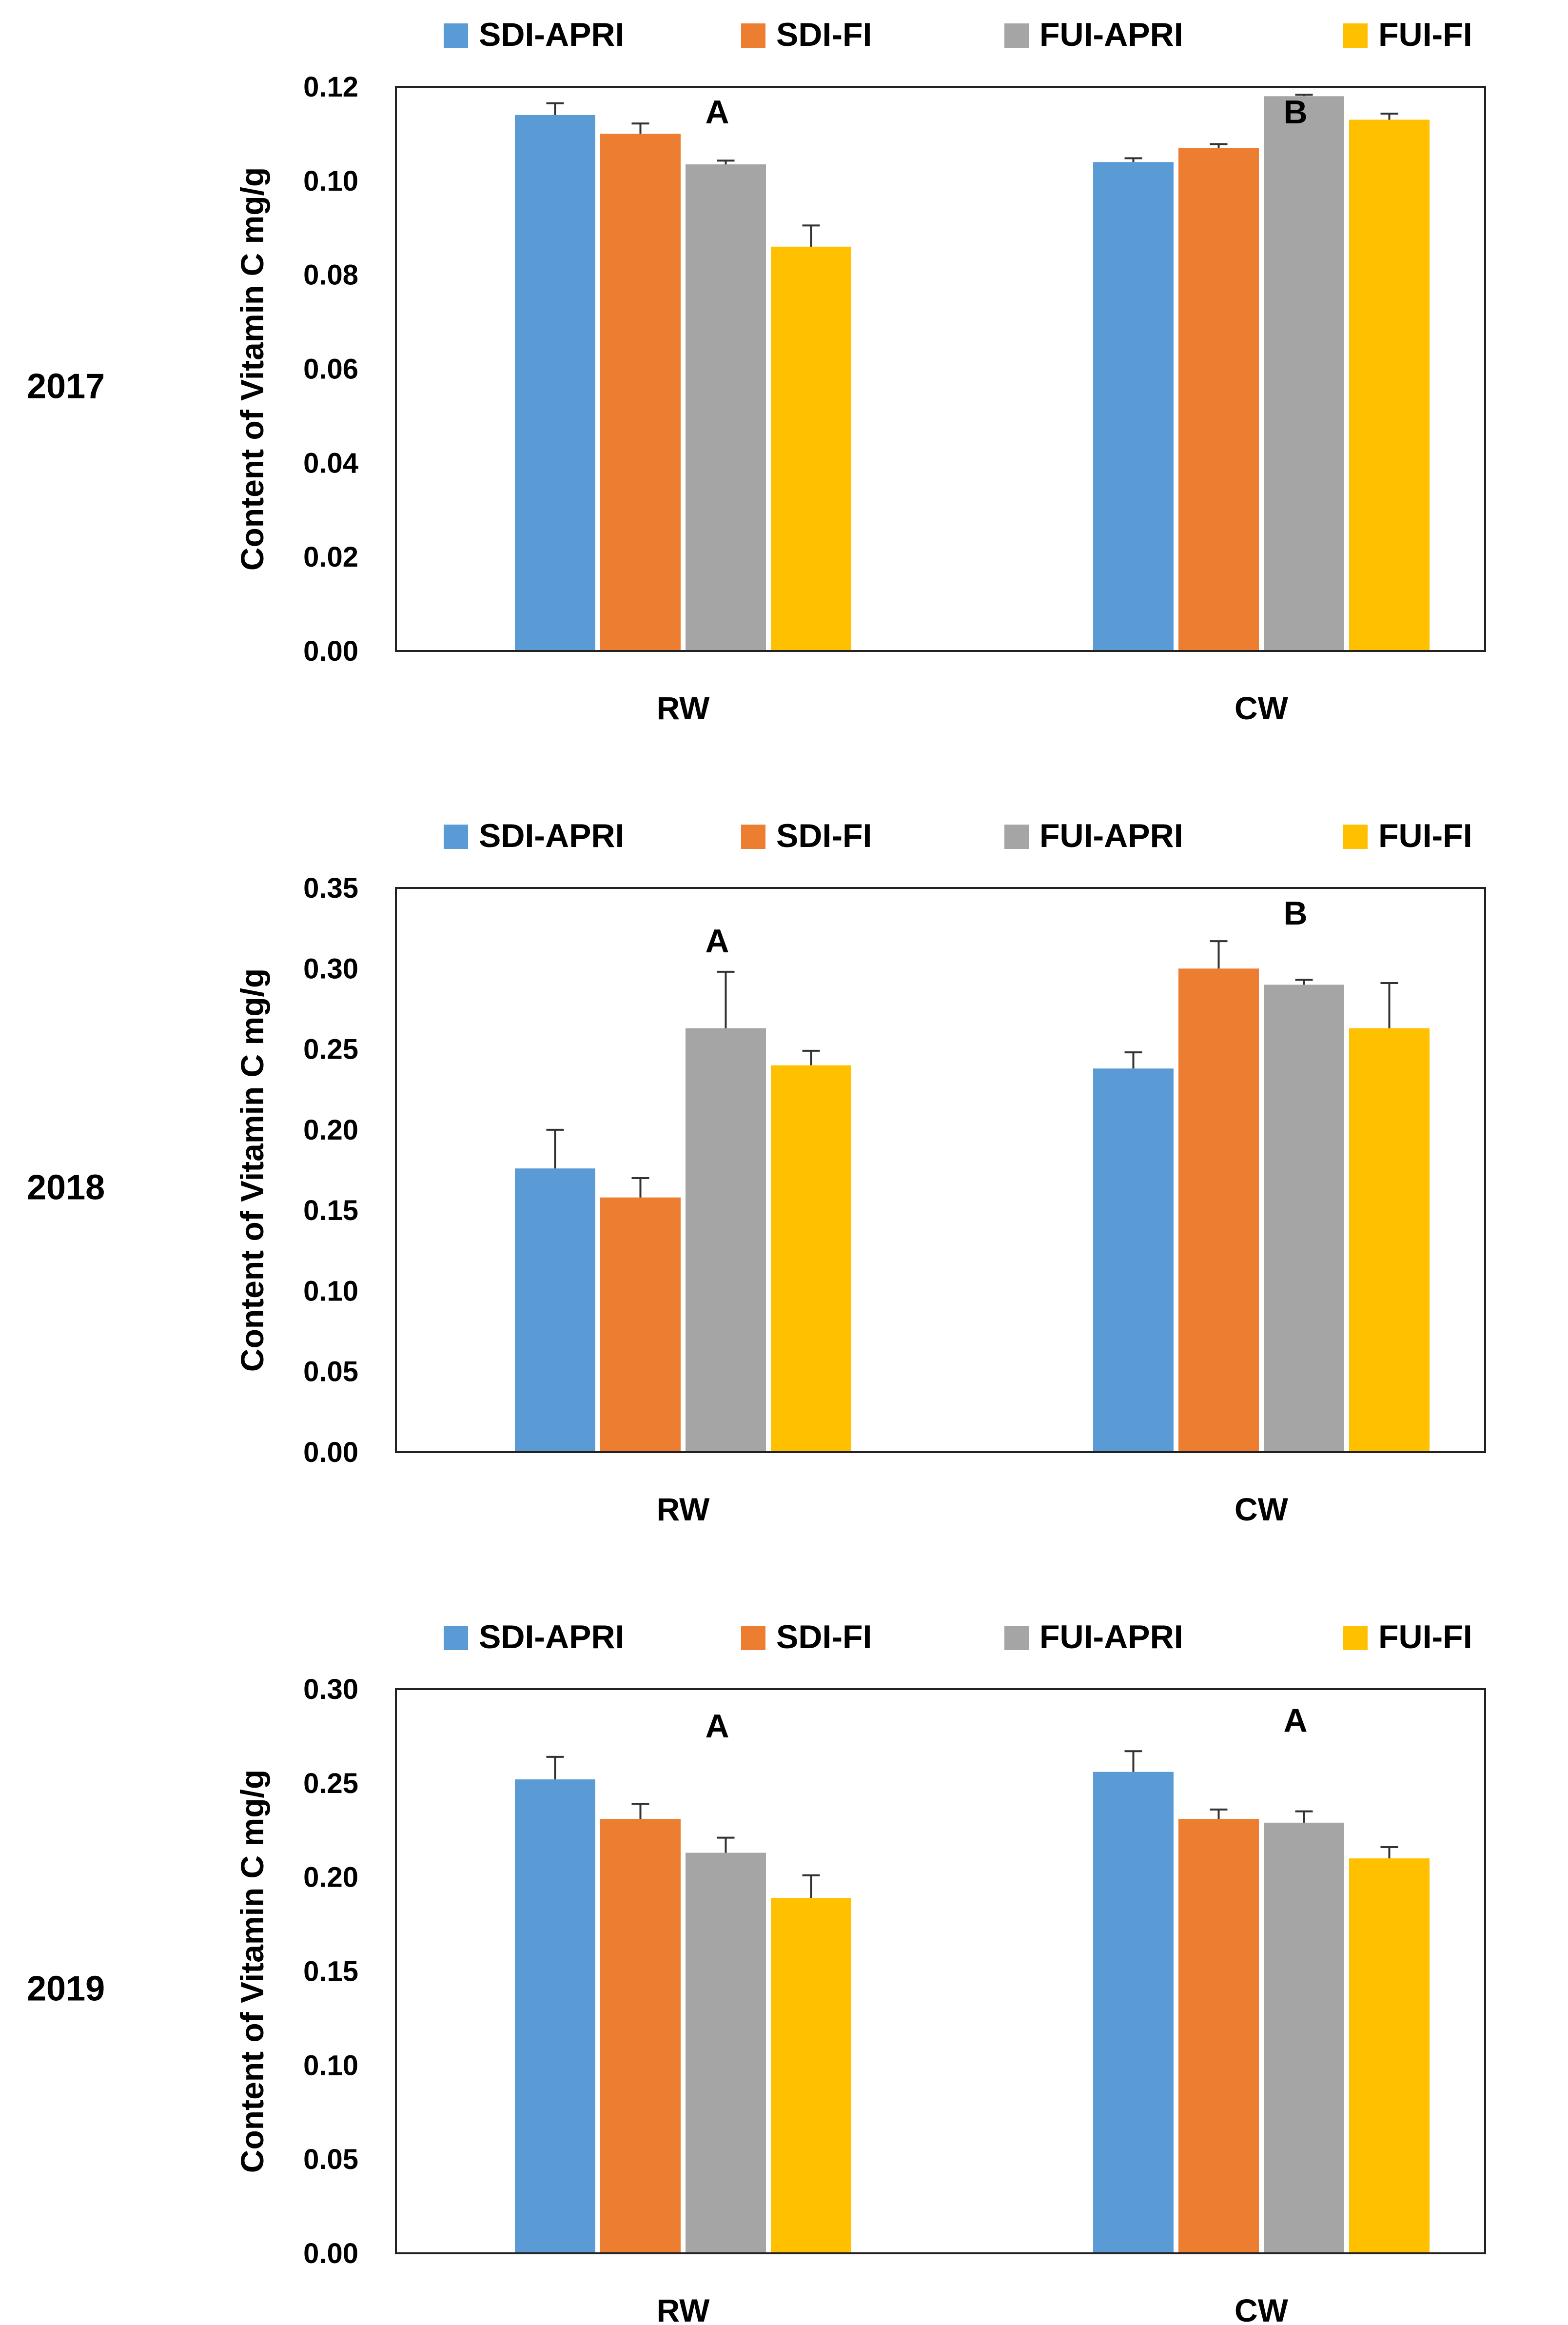 The width and height of the screenshot is (1568, 2325). I want to click on panel-year-label: 2019, so click(66, 1989).